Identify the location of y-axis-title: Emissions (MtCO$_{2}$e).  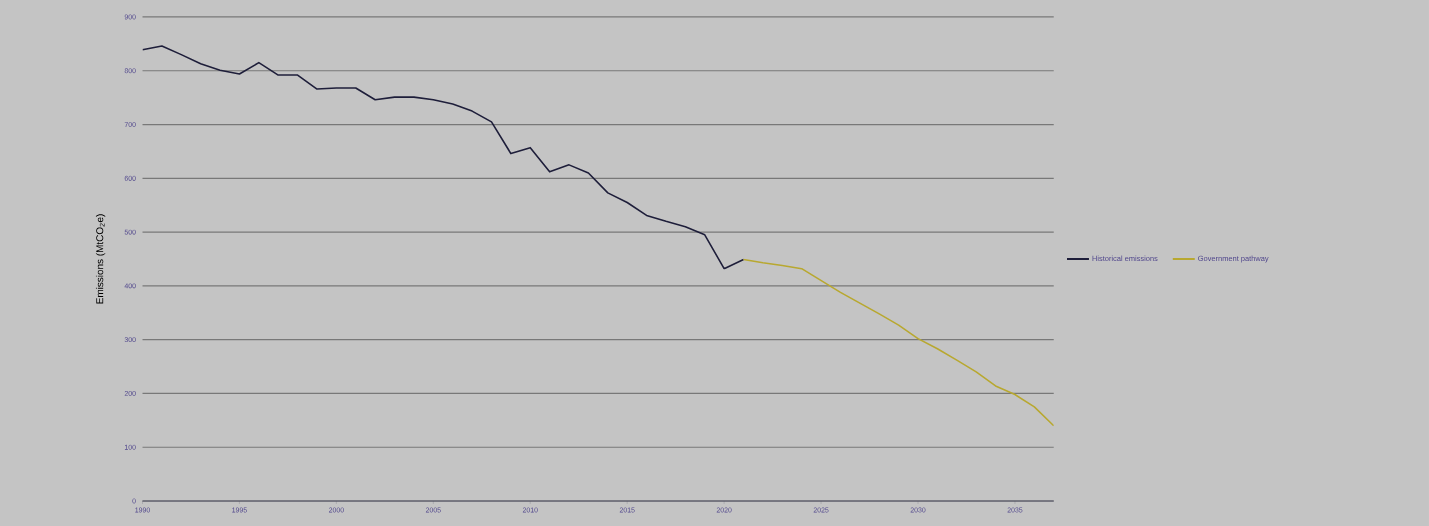
(100, 259).